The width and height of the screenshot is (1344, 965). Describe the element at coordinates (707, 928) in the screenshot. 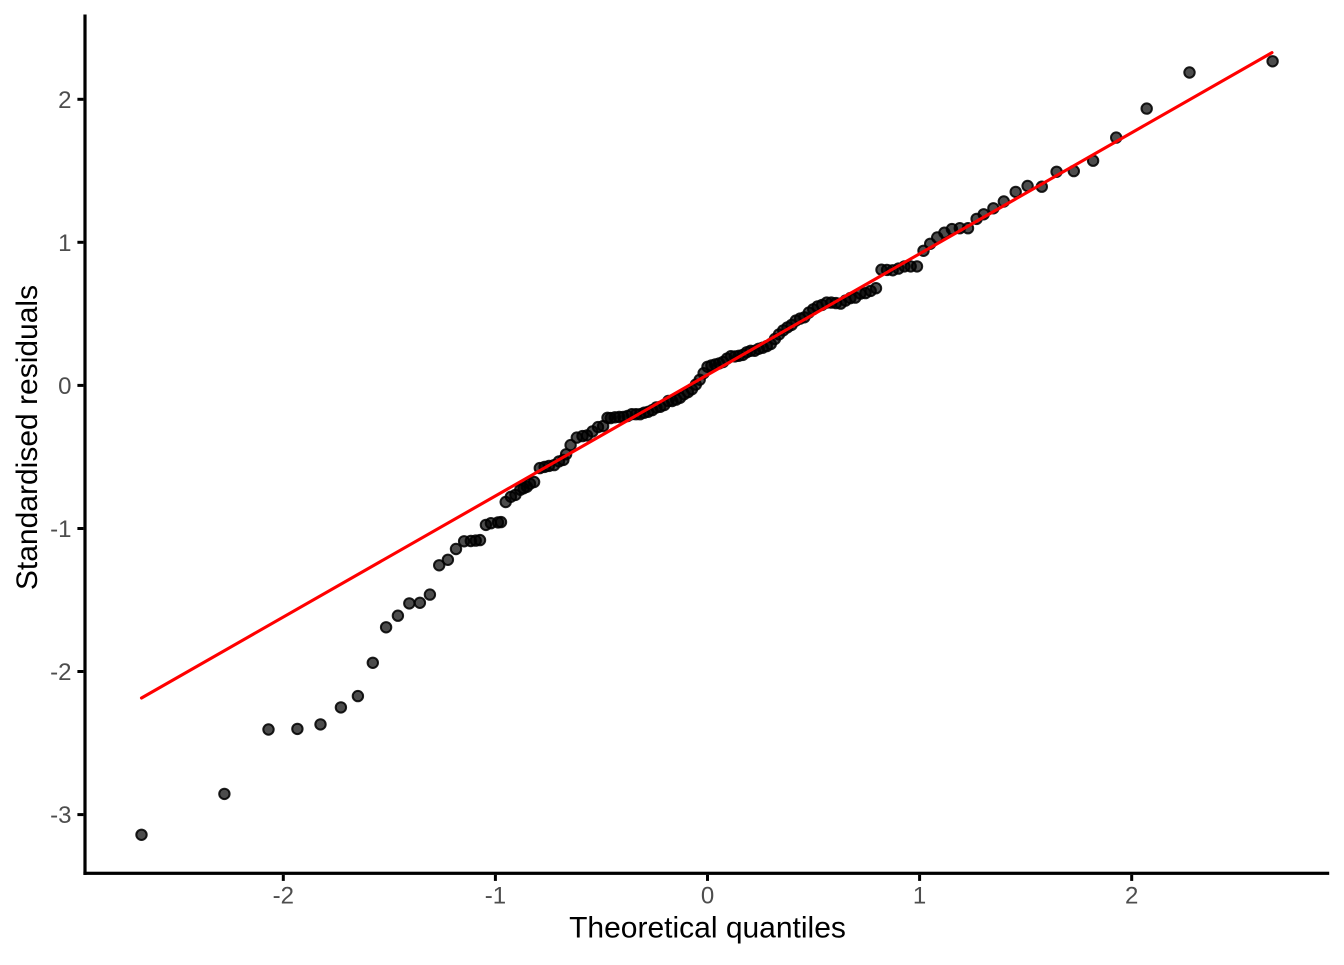

I see `svg-text: Theoretical quantiles` at that location.